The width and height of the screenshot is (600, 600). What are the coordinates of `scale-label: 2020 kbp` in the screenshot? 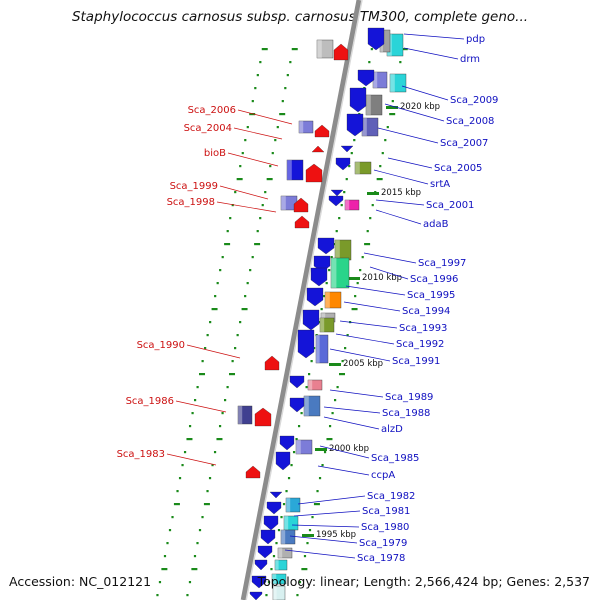 It's located at (420, 107).